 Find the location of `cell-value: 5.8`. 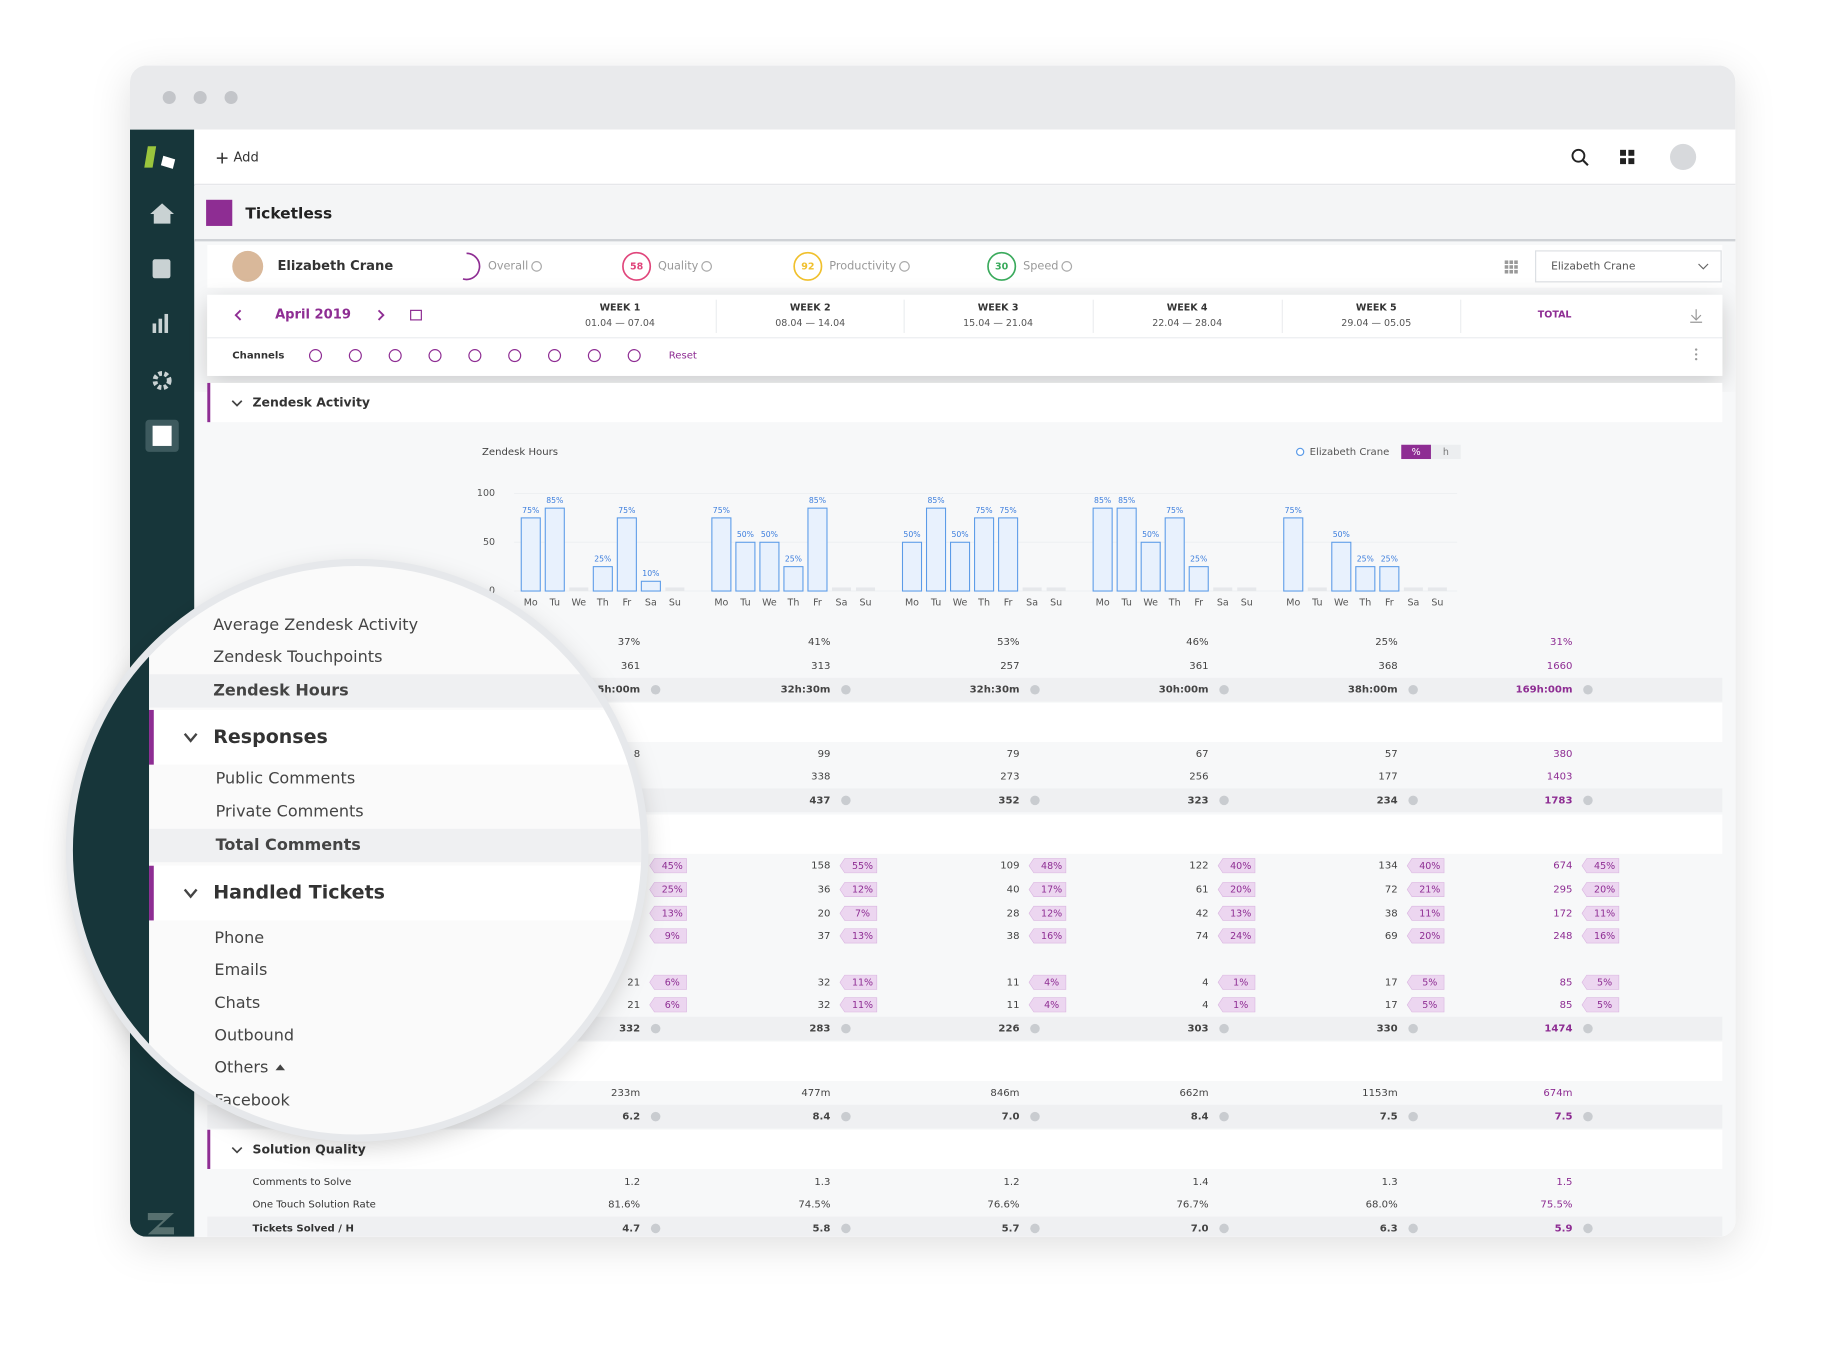

cell-value: 5.8 is located at coordinates (822, 1228).